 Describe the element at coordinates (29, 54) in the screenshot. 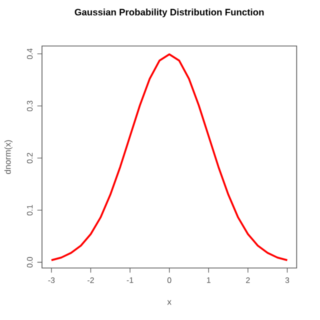

I see `y-tick-label: 0.4` at that location.